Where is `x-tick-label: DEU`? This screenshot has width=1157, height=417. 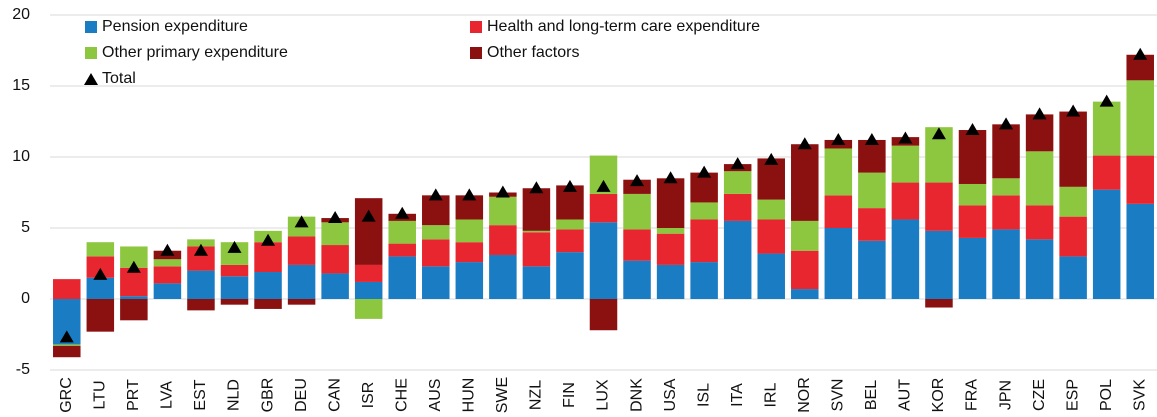 x-tick-label: DEU is located at coordinates (301, 395).